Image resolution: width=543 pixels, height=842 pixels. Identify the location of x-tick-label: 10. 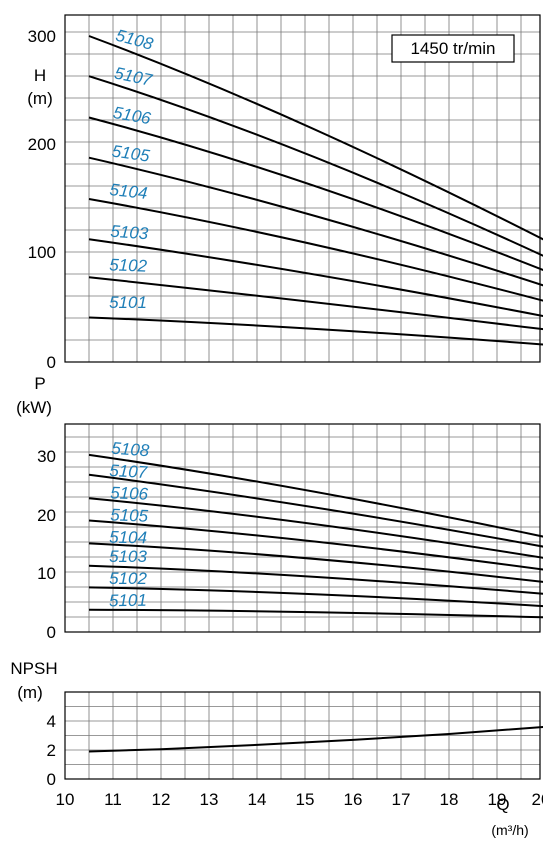
(65, 799).